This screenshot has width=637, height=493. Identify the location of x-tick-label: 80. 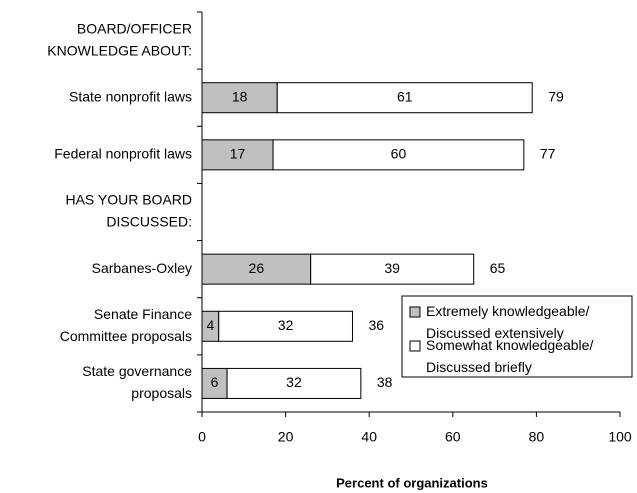
(537, 437).